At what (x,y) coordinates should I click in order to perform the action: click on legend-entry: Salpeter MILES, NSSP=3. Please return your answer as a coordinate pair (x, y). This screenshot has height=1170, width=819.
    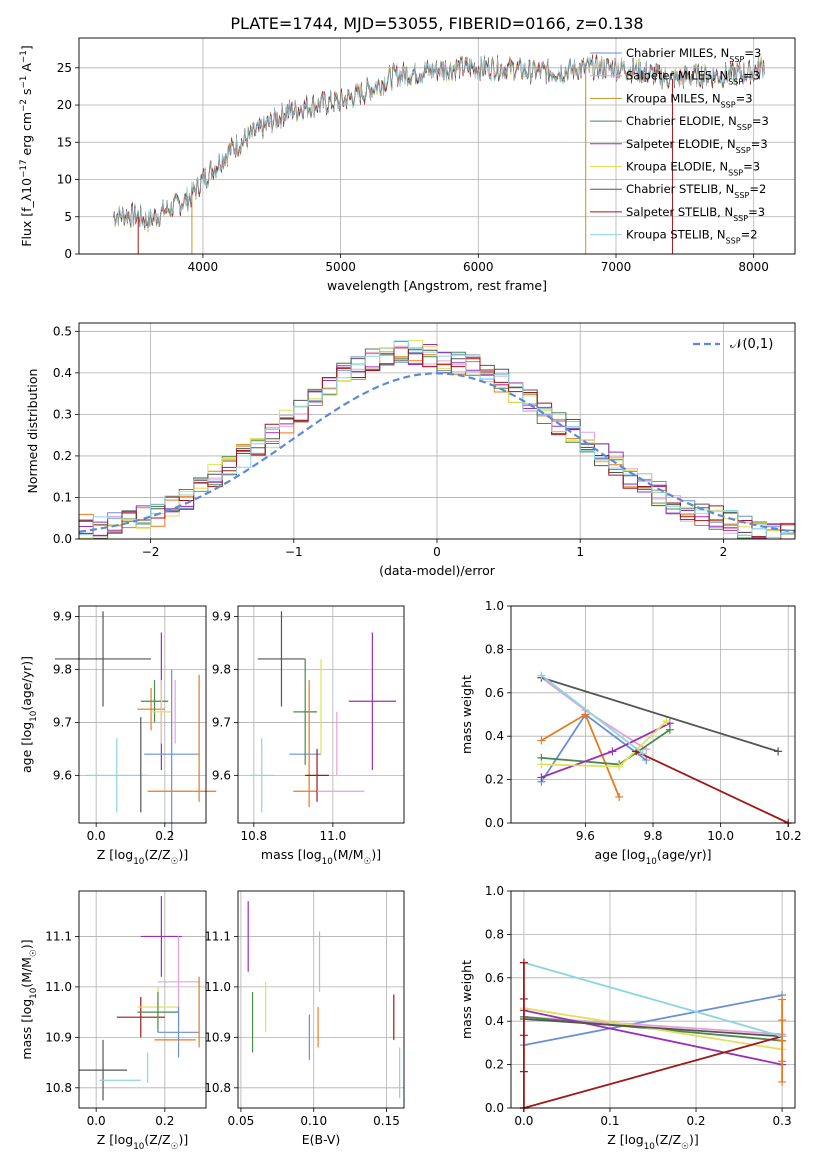
    Looking at the image, I should click on (693, 78).